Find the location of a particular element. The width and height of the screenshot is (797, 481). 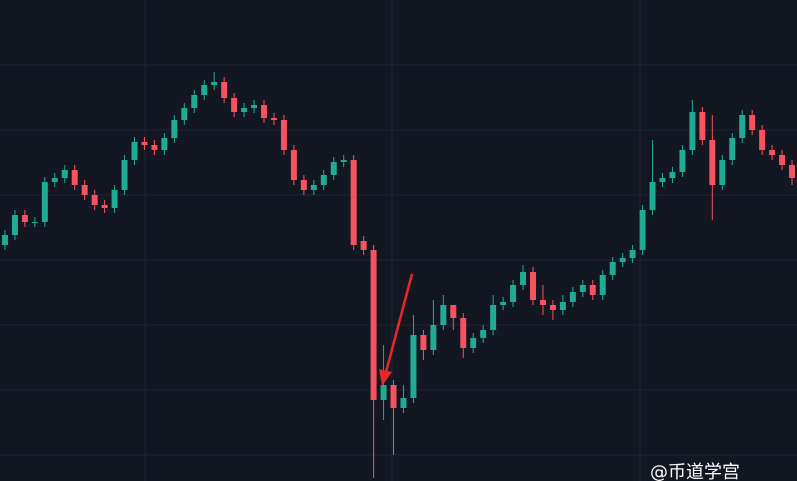

arrow-shaft is located at coordinates (399, 323).